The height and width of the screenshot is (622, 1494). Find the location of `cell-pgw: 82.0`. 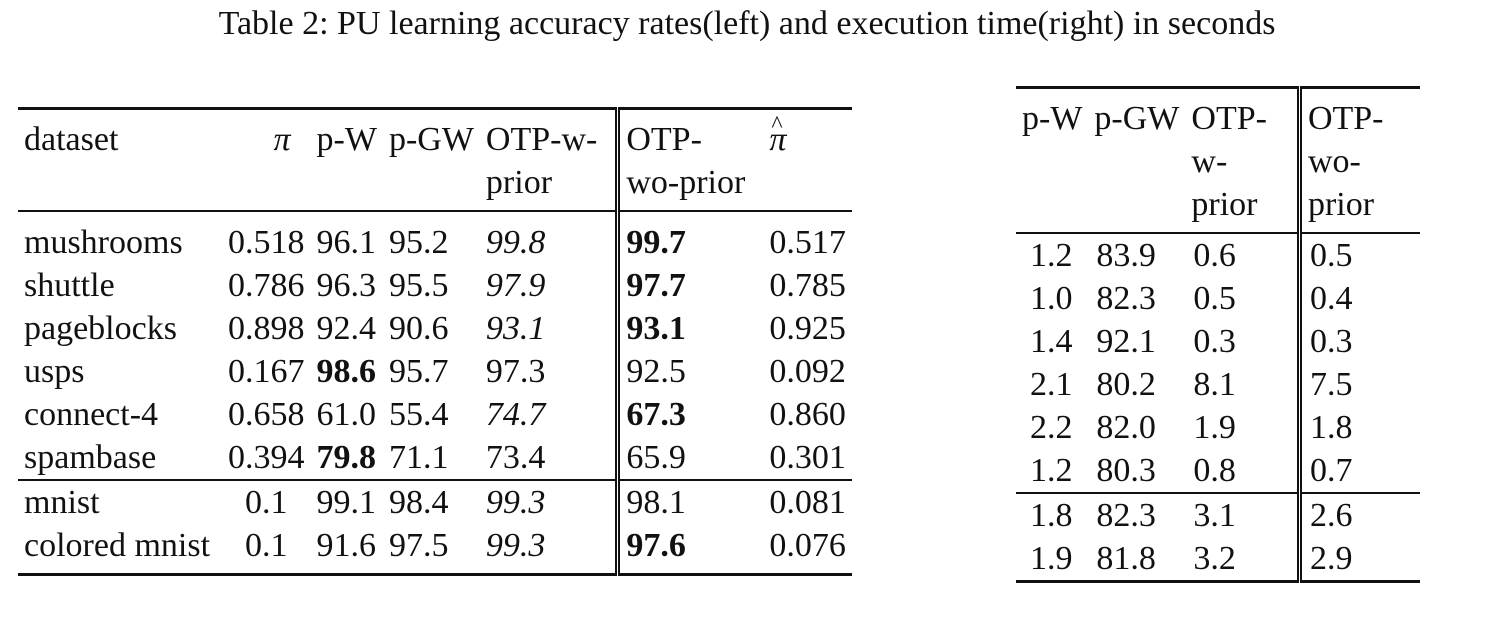

cell-pgw: 82.0 is located at coordinates (1126, 427).